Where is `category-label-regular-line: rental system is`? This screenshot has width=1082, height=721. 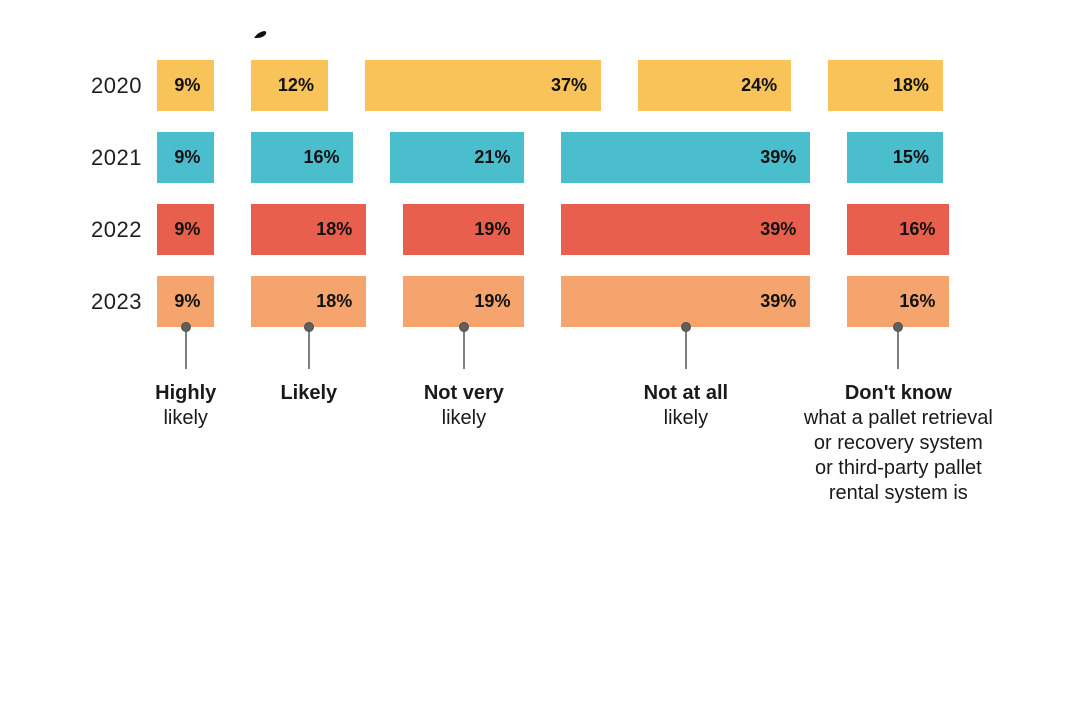
category-label-regular-line: rental system is is located at coordinates (898, 493).